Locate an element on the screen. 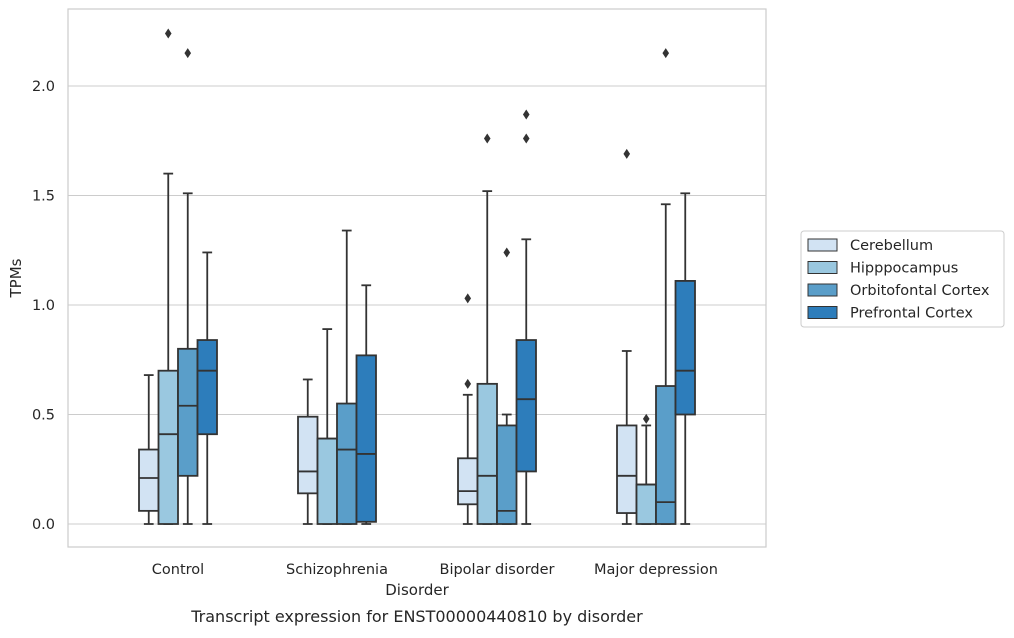 Image resolution: width=1014 pixels, height=638 pixels. legend-frame is located at coordinates (902, 279).